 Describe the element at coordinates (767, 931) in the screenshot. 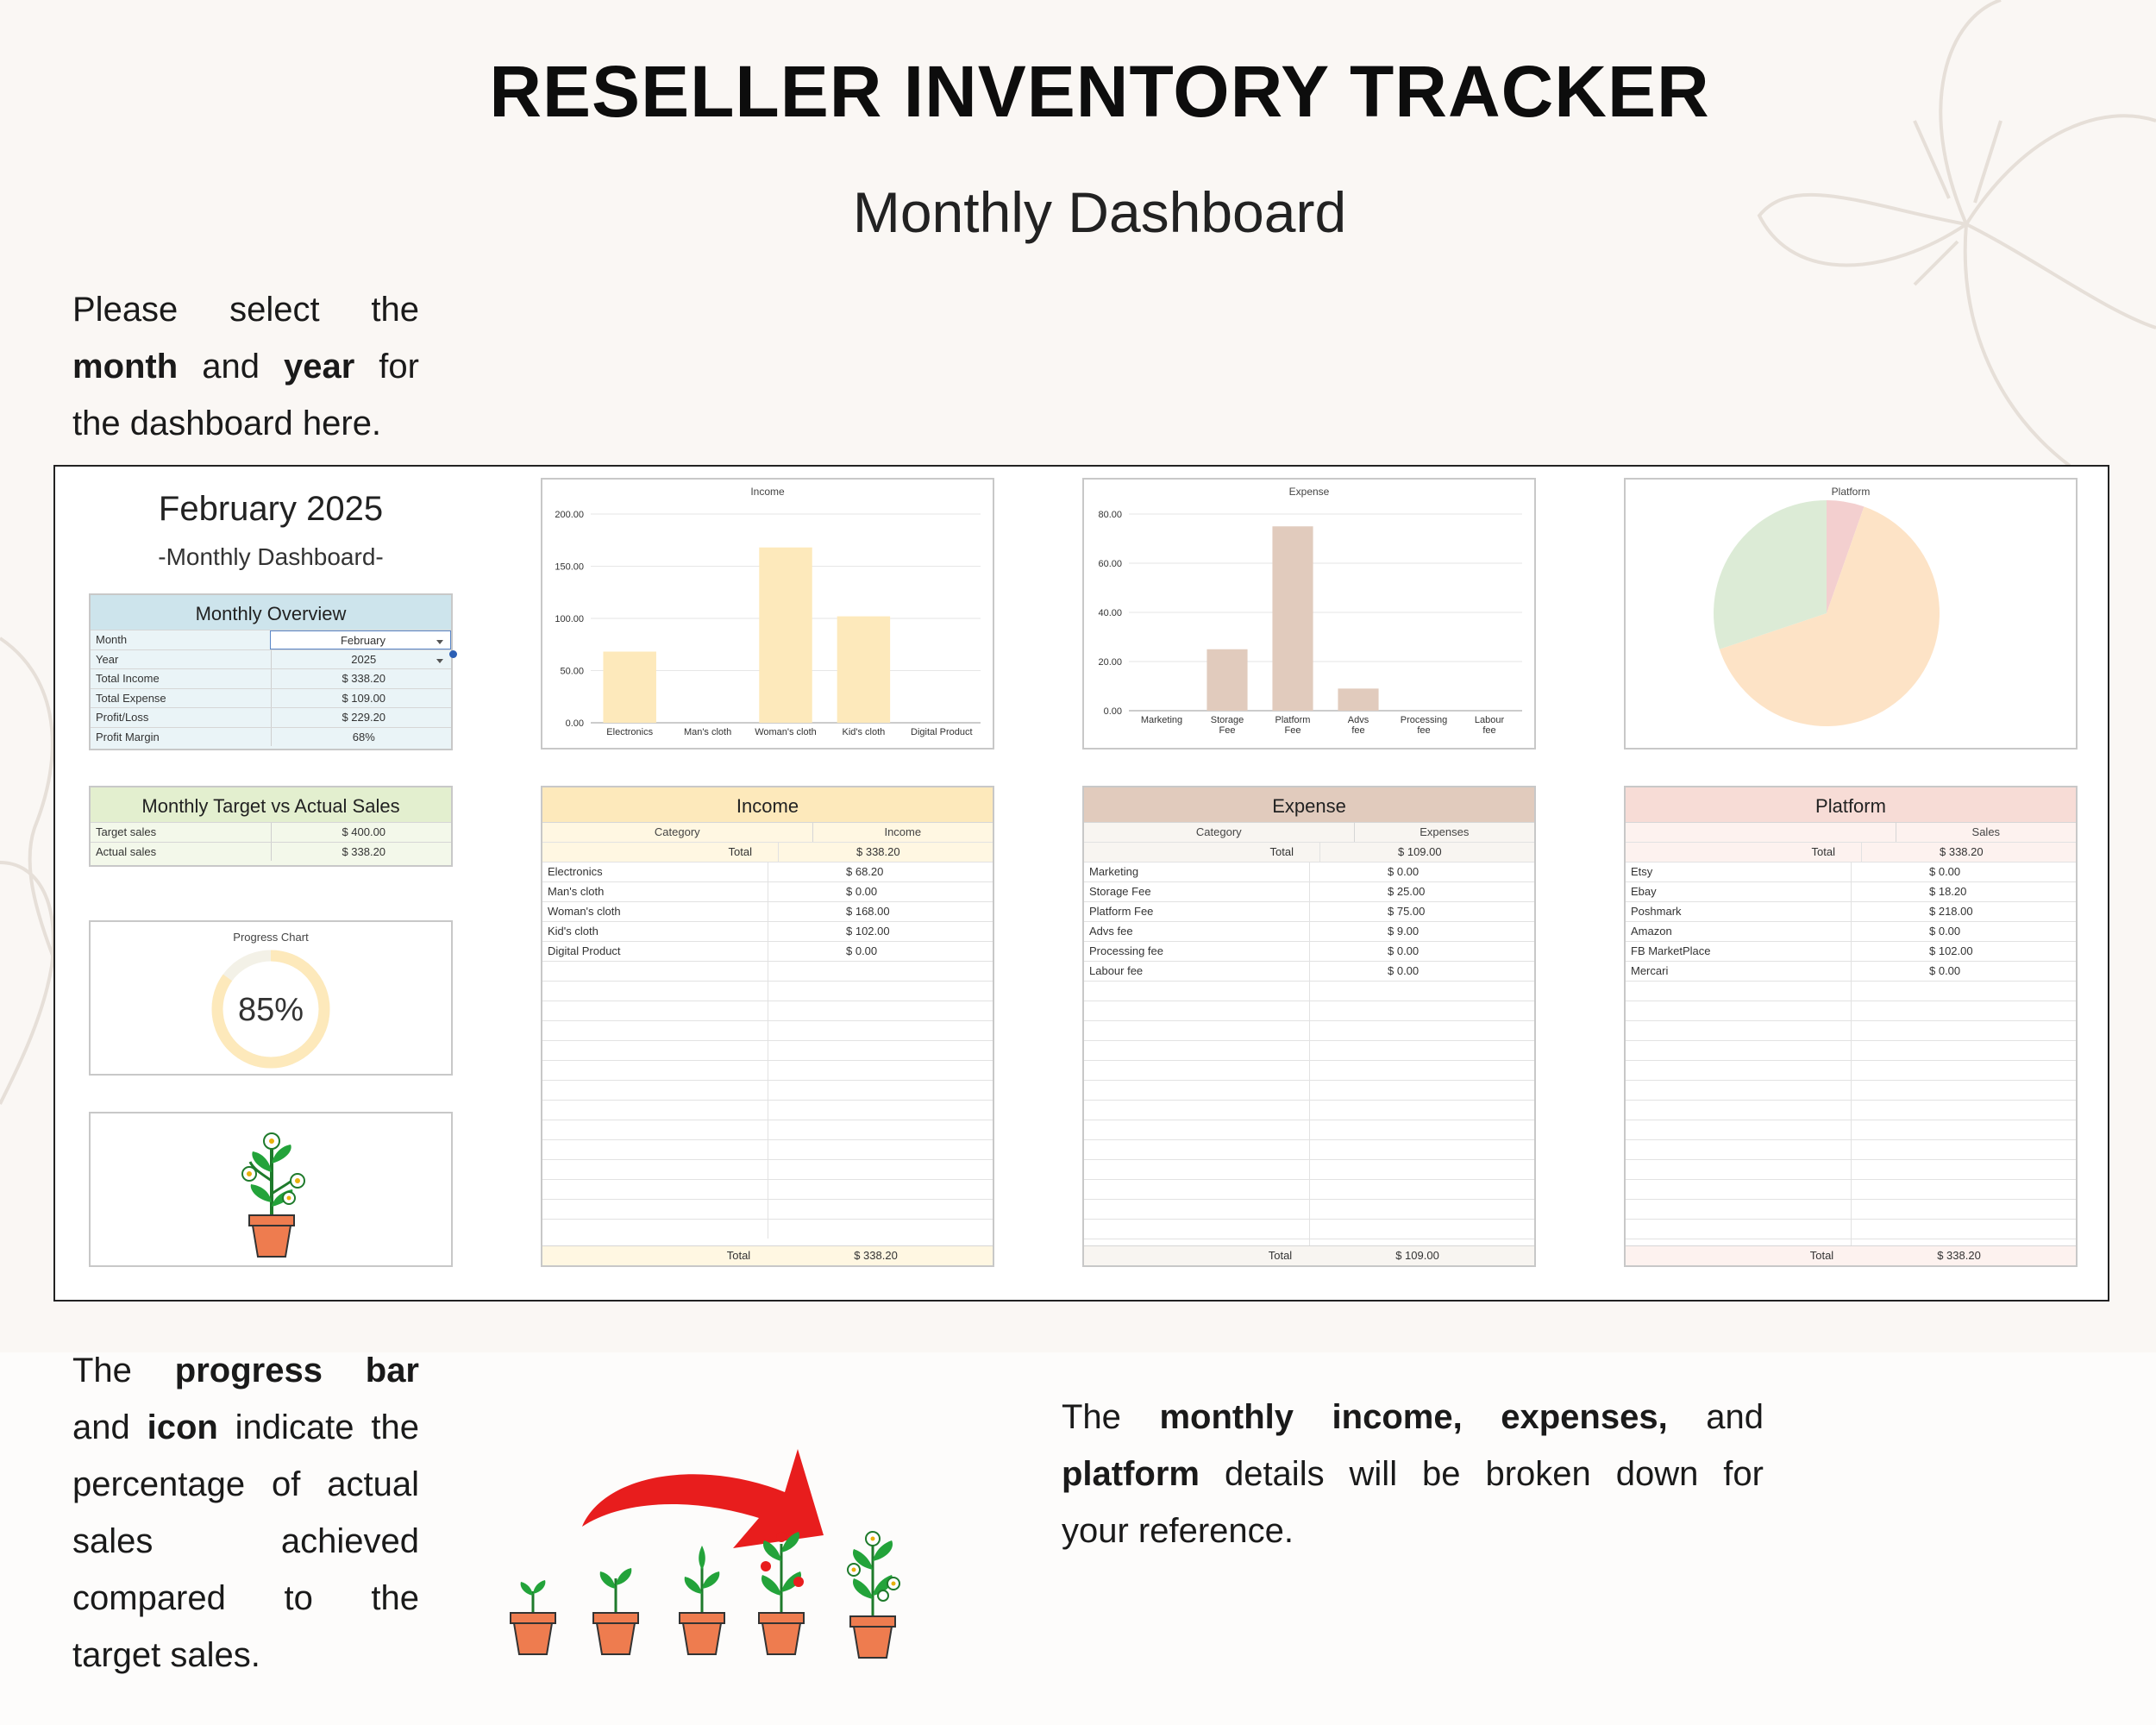

I see `table-row: Kid's cloth $ 102.00` at that location.